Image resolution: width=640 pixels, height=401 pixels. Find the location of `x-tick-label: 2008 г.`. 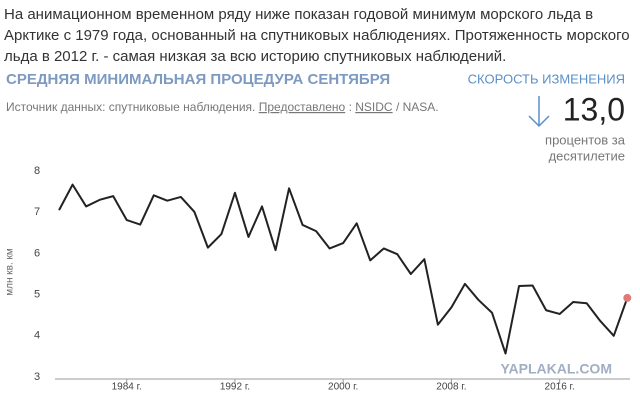

x-tick-label: 2008 г. is located at coordinates (451, 387).